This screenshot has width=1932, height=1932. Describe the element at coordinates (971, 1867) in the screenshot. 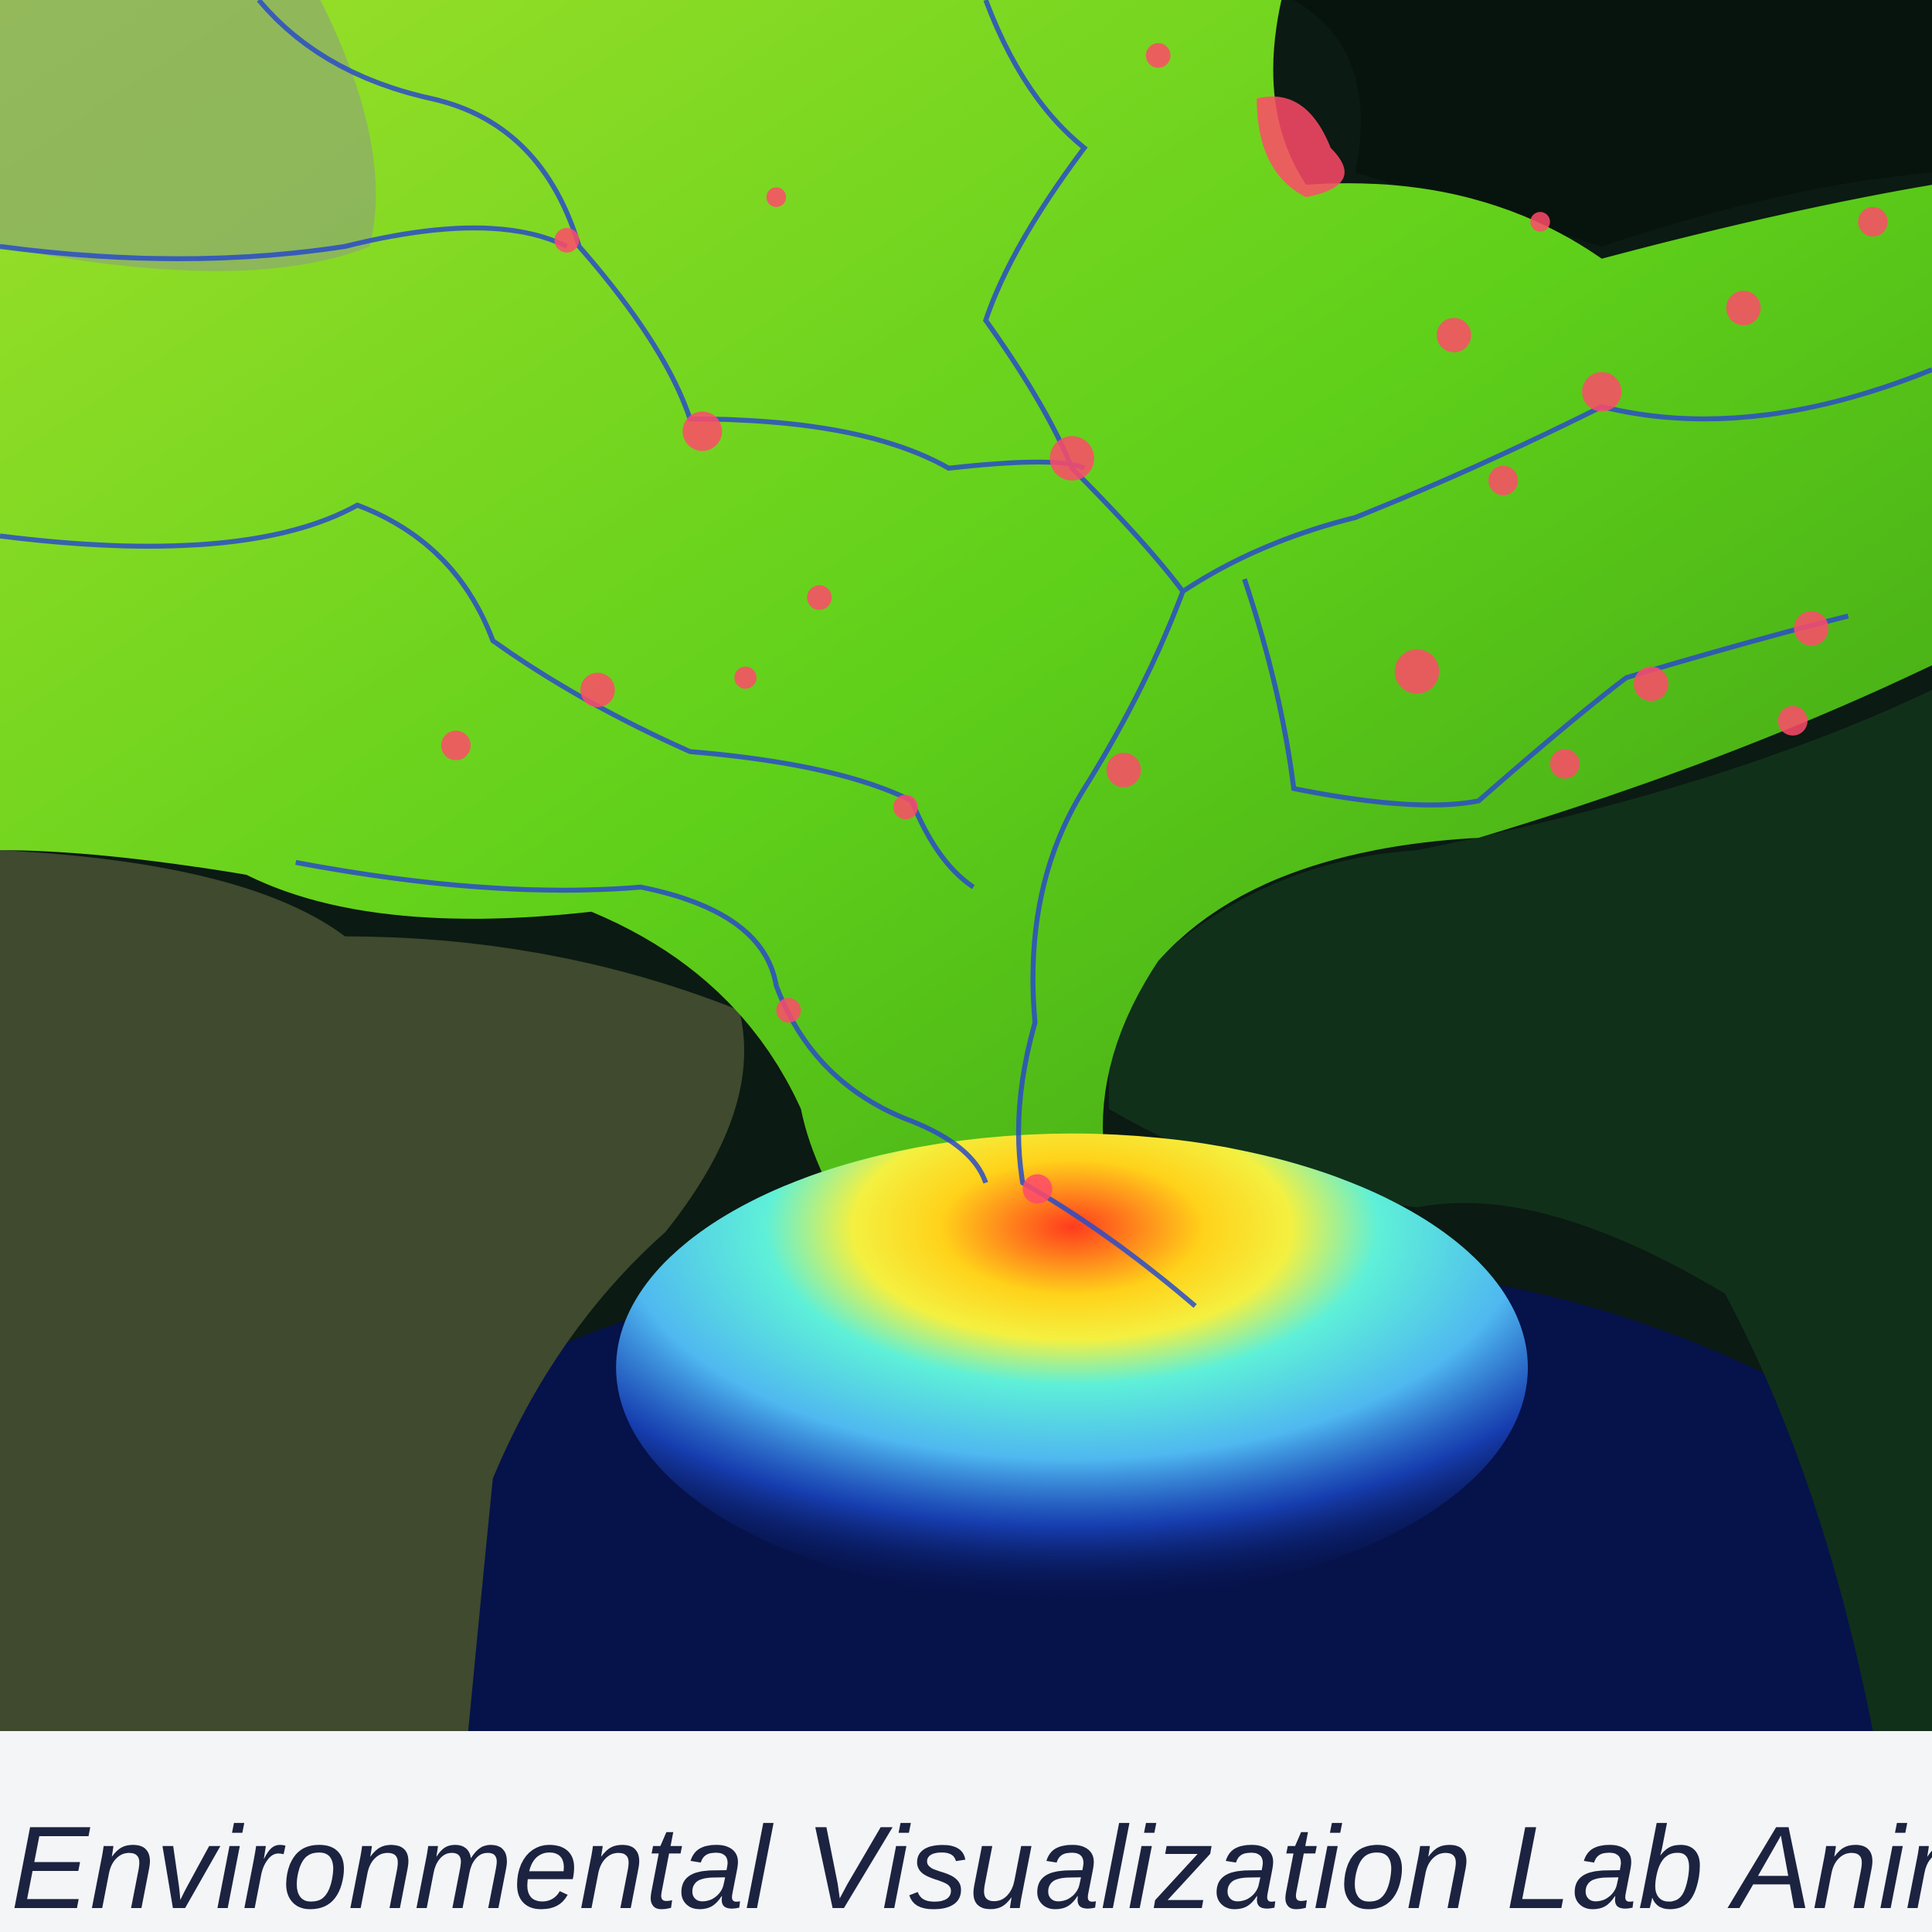

I see `caption: Environmental Visualization Lab Anima` at that location.